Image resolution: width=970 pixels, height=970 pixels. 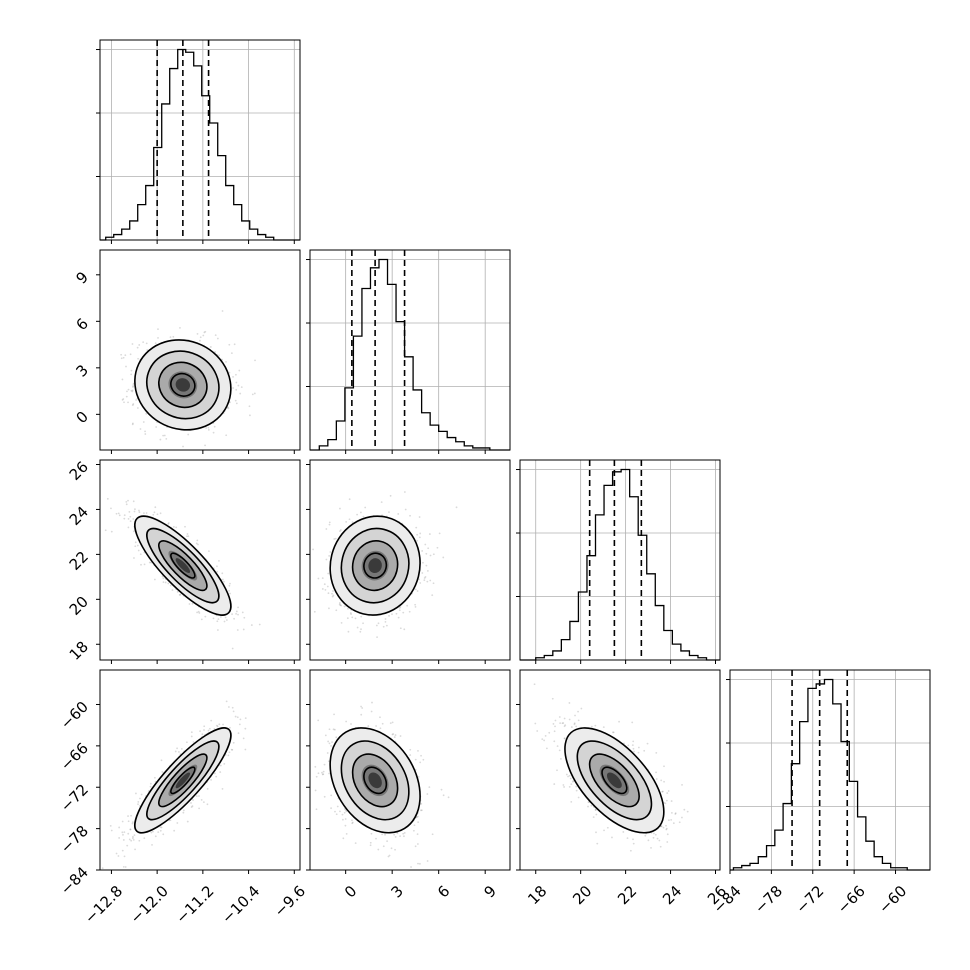 What do you see at coordinates (74, 880) in the screenshot?
I see `y-tick-label-3-0: −84` at bounding box center [74, 880].